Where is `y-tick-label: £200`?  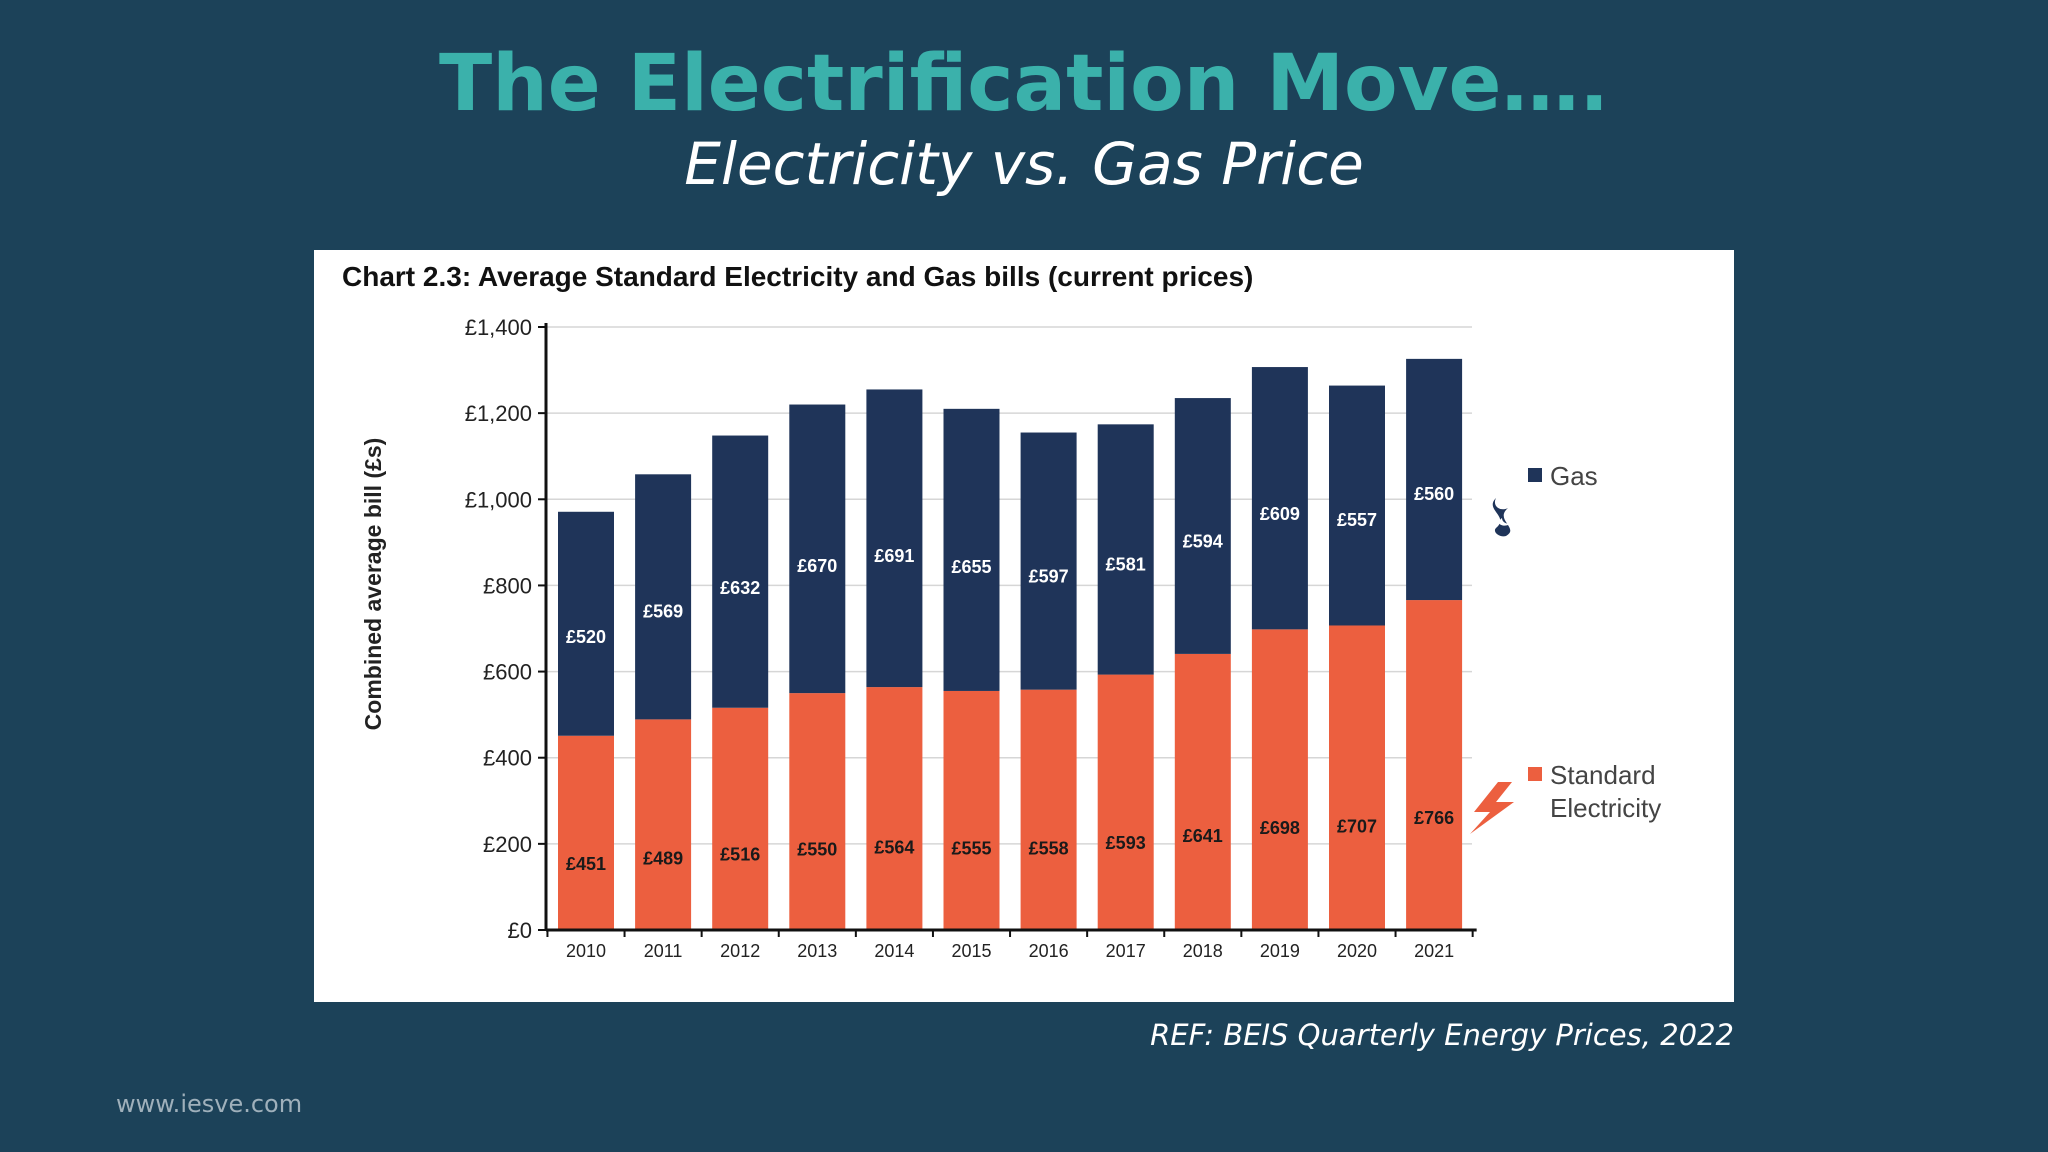 y-tick-label: £200 is located at coordinates (507, 844).